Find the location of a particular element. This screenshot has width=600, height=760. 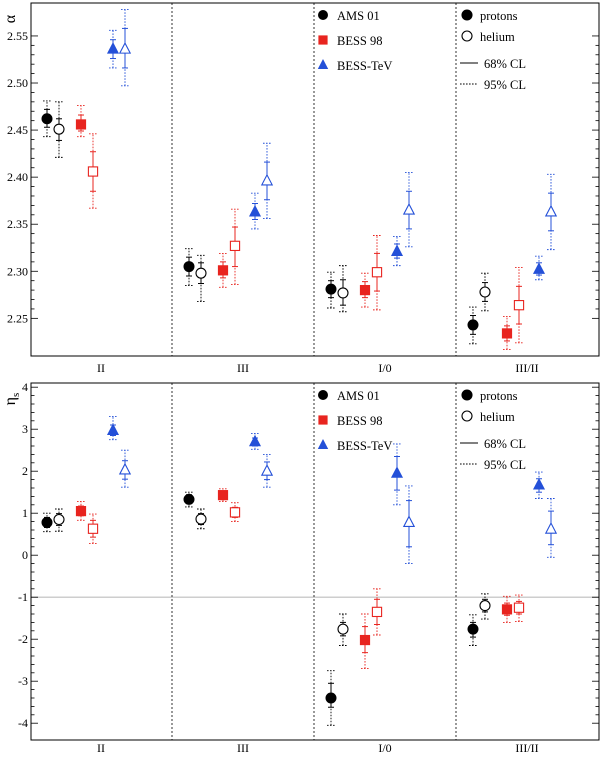

y-tick-label: 2.40 is located at coordinates (17, 177).